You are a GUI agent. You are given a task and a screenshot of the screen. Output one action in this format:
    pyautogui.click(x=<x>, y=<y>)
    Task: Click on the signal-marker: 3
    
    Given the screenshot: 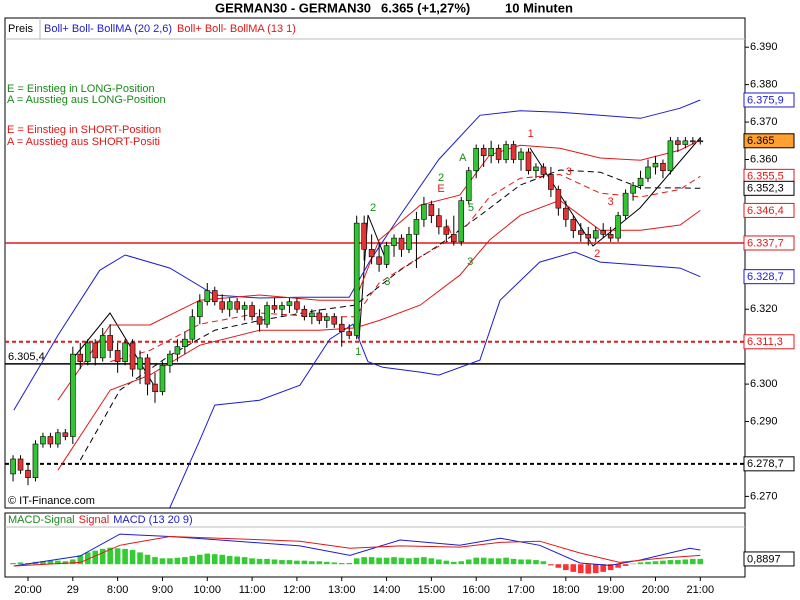 What is the action you would take?
    pyautogui.click(x=611, y=202)
    